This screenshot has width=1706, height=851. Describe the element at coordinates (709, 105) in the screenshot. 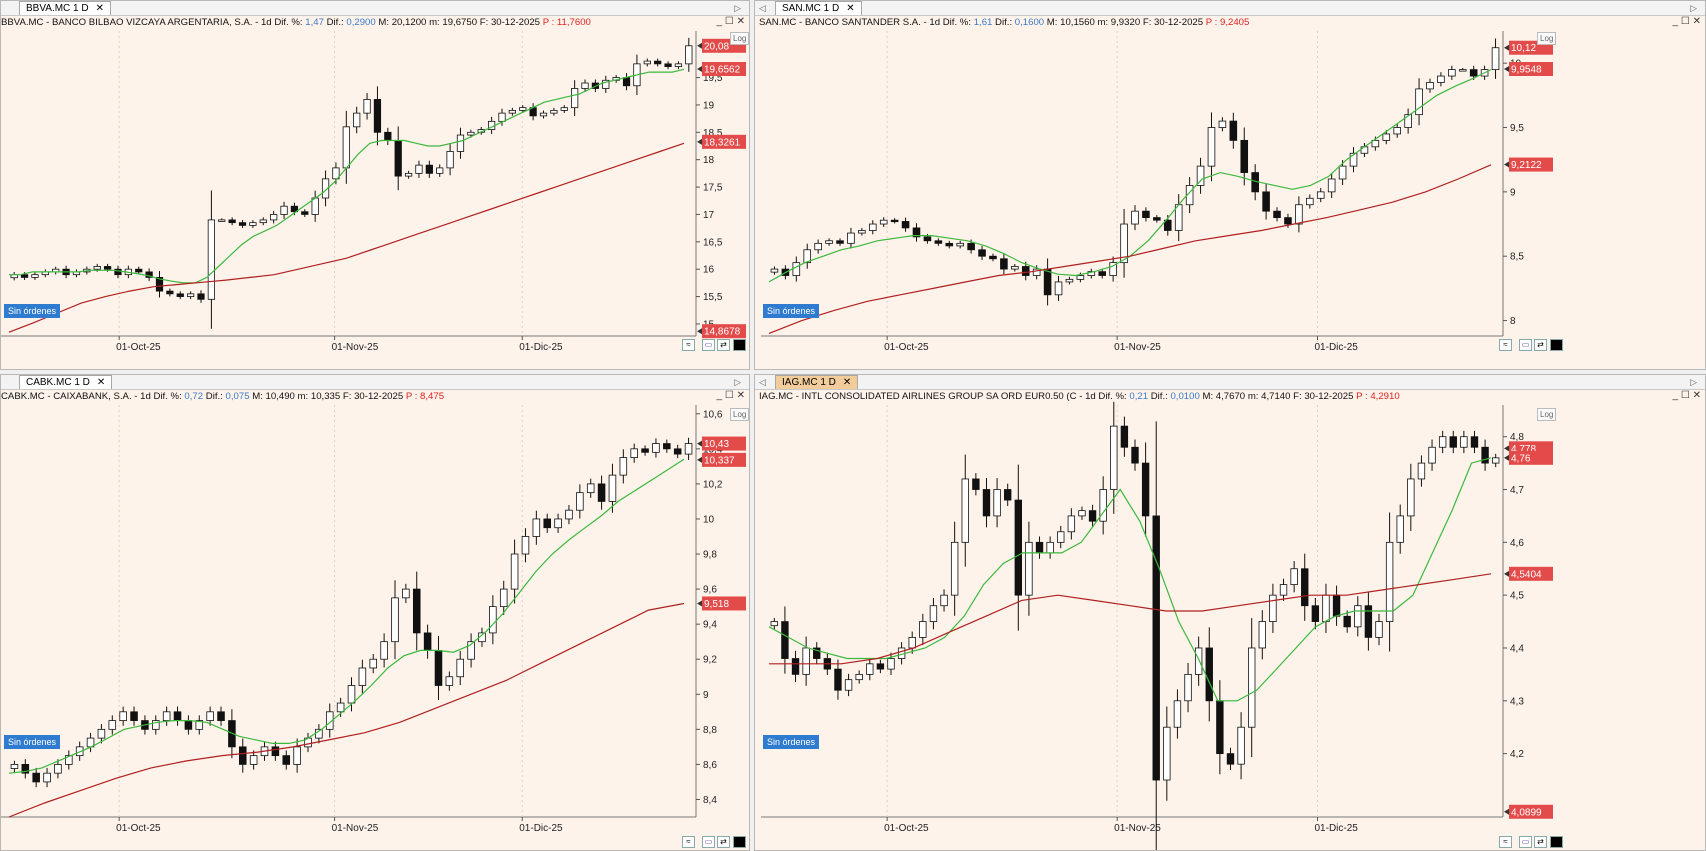

I see `y-tick-label: 19` at that location.